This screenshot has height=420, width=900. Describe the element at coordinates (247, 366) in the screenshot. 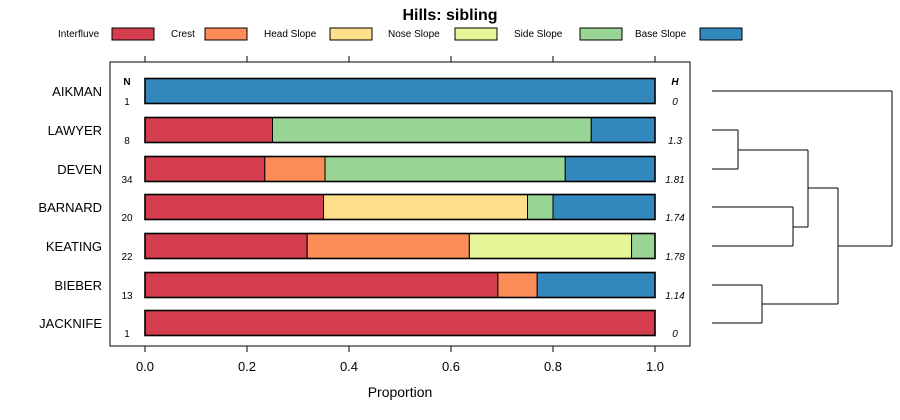

I see `x-tick-label: 0.2` at that location.